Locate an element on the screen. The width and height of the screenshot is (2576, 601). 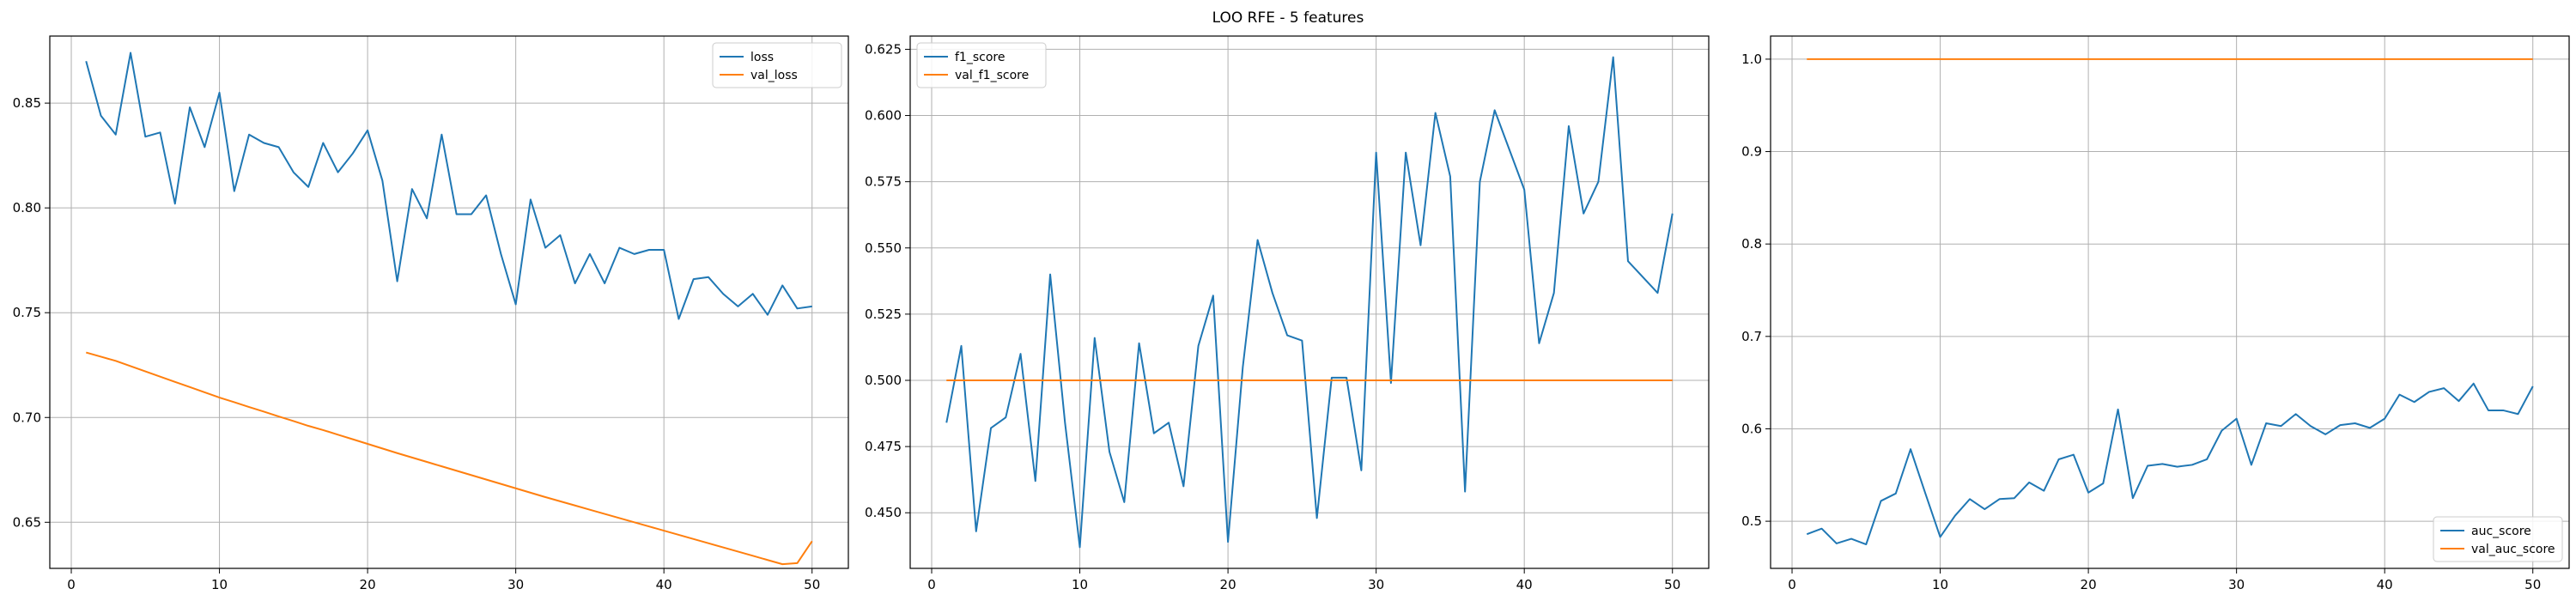
y-tick-label: 0.8 is located at coordinates (1751, 244).